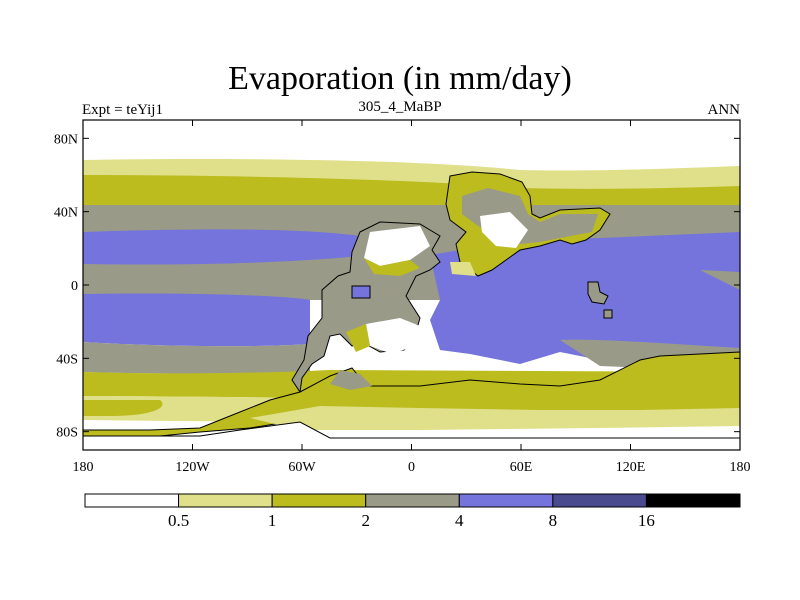 The image size is (800, 600). I want to click on colorbar-level-label: 0.5, so click(178, 520).